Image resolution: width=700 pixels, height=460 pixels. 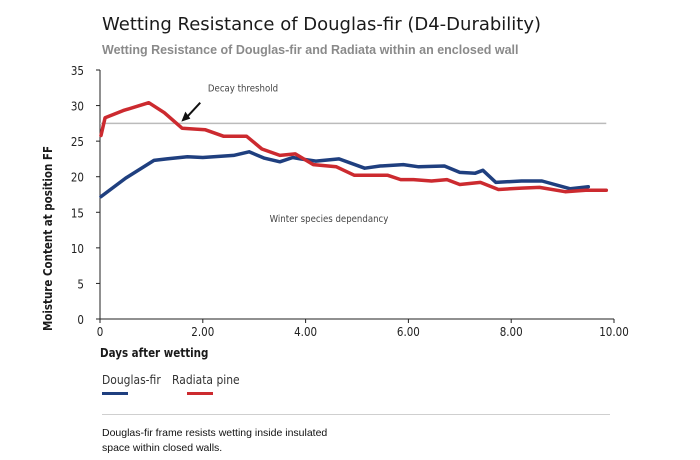 I want to click on x-tick-label: 6.00, so click(x=408, y=332).